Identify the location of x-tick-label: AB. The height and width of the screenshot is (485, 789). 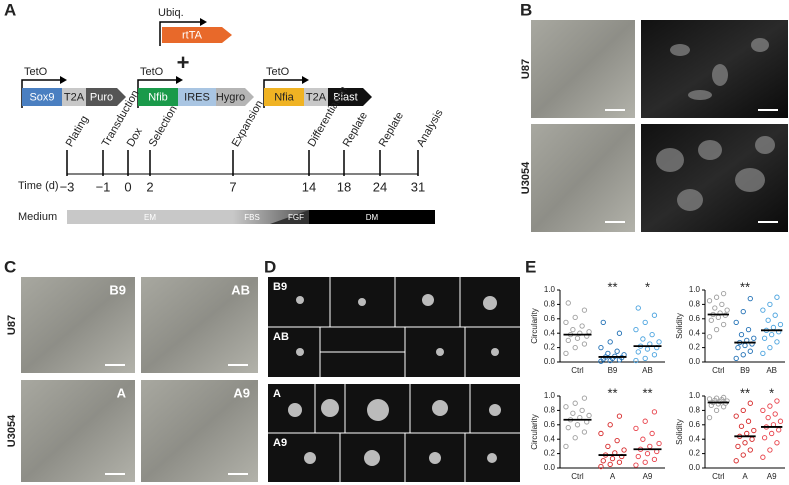
(647, 370).